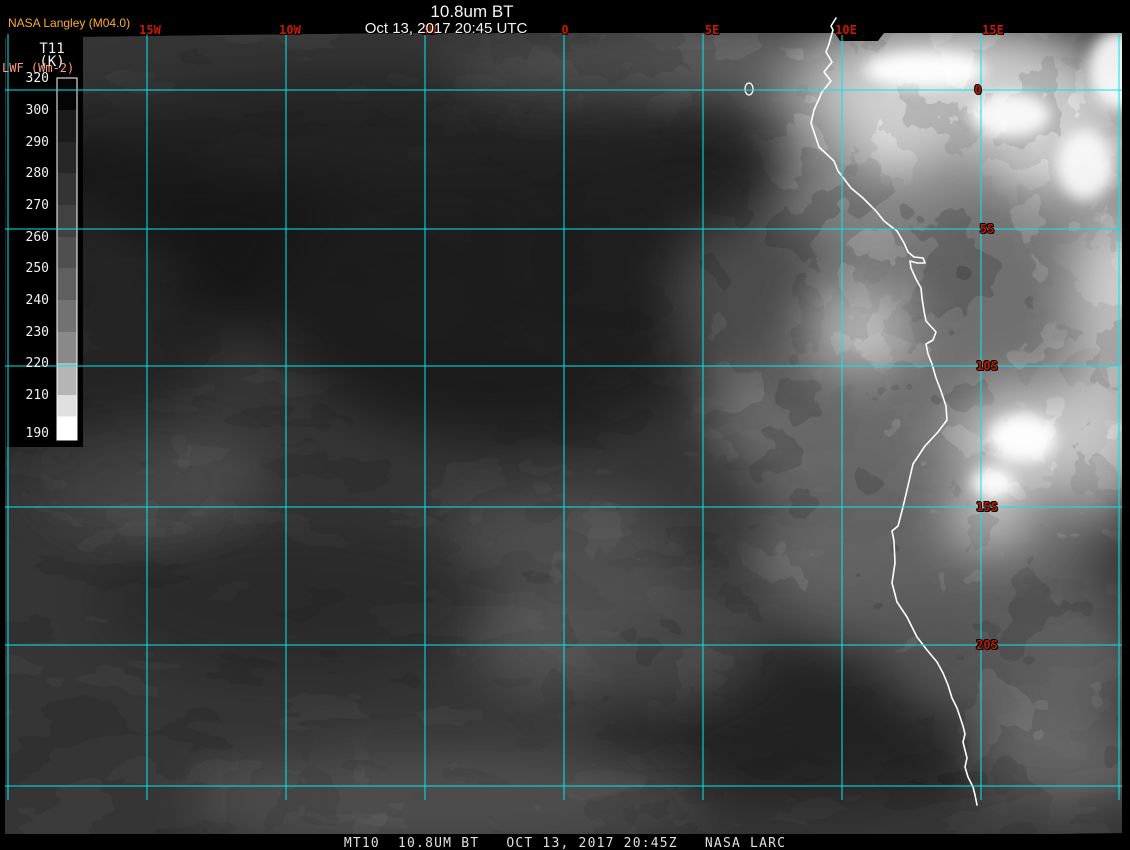  Describe the element at coordinates (37, 433) in the screenshot. I see `colorbar-tick: 190` at that location.